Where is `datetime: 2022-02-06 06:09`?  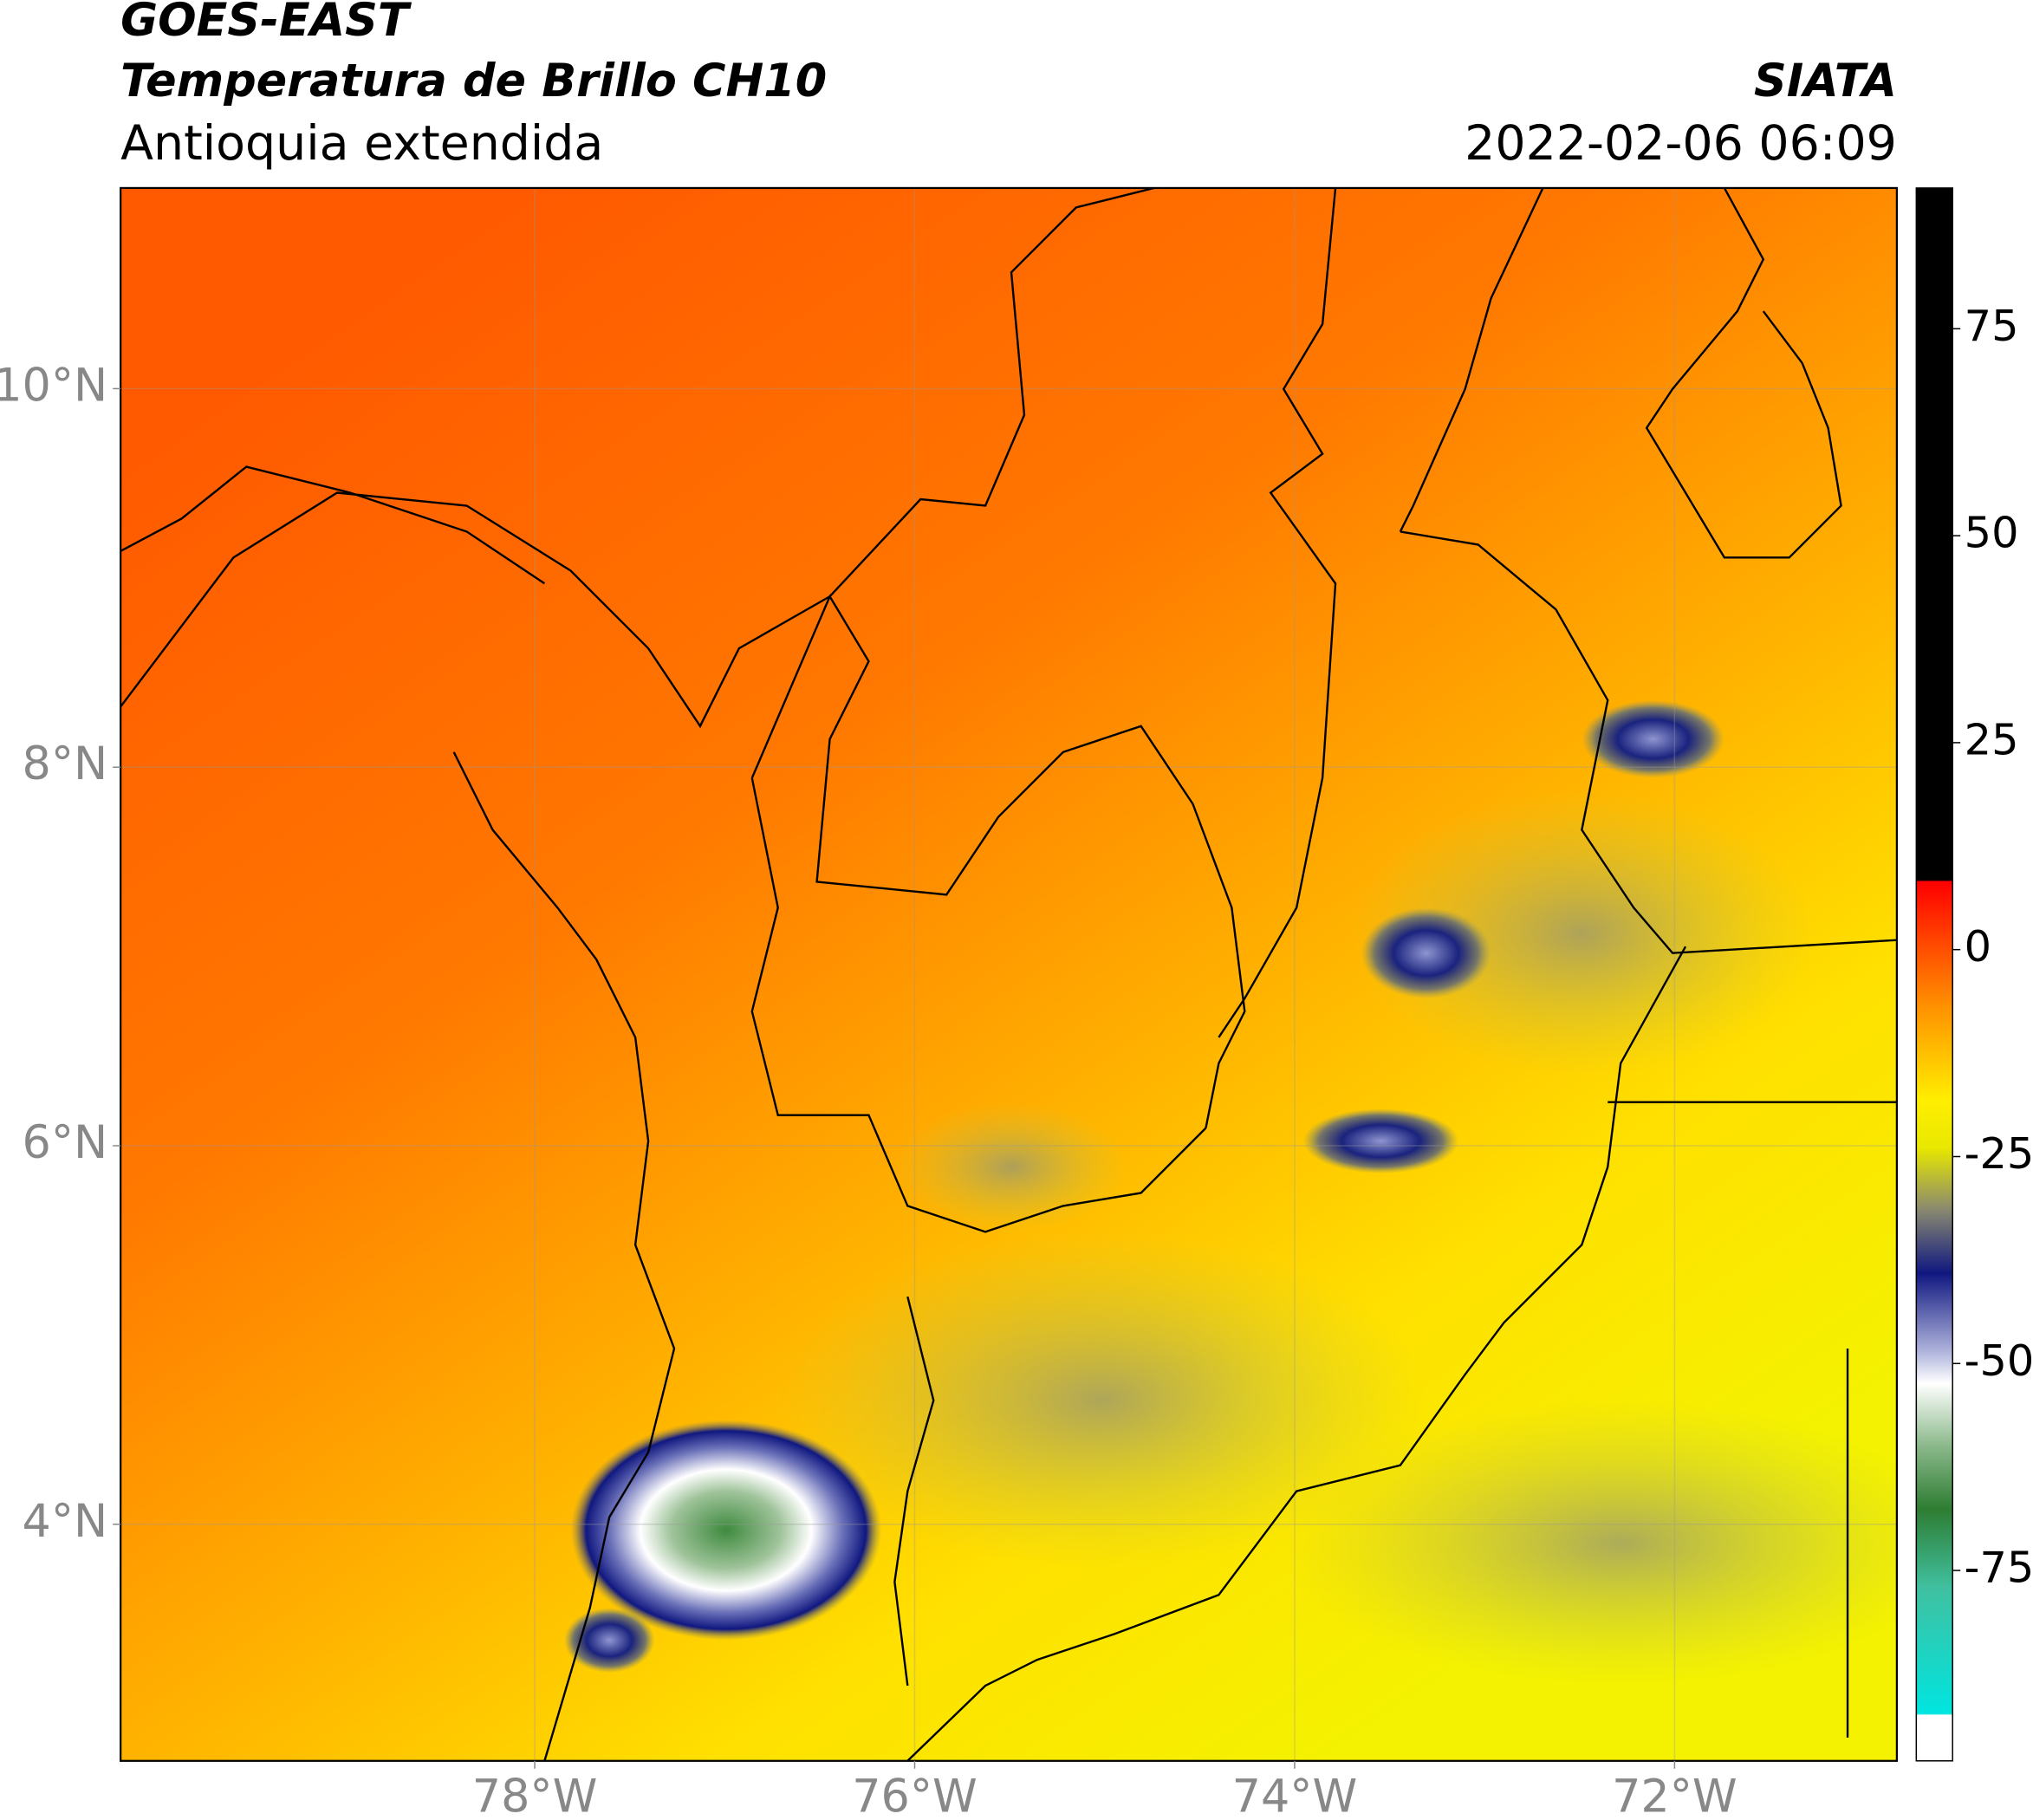 datetime: 2022-02-06 06:09 is located at coordinates (1681, 144).